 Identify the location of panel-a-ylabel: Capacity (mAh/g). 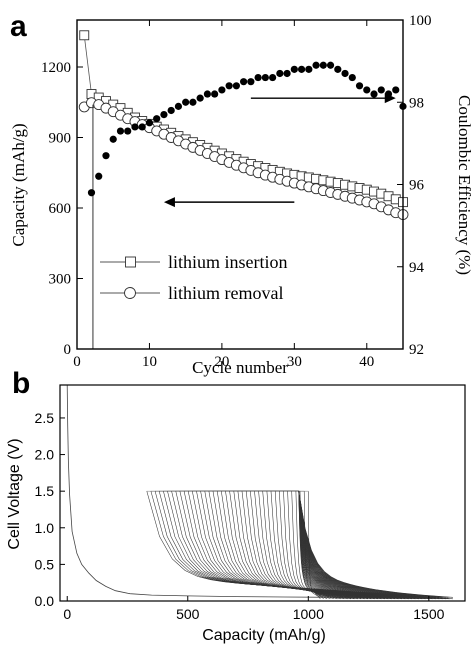
(18, 184).